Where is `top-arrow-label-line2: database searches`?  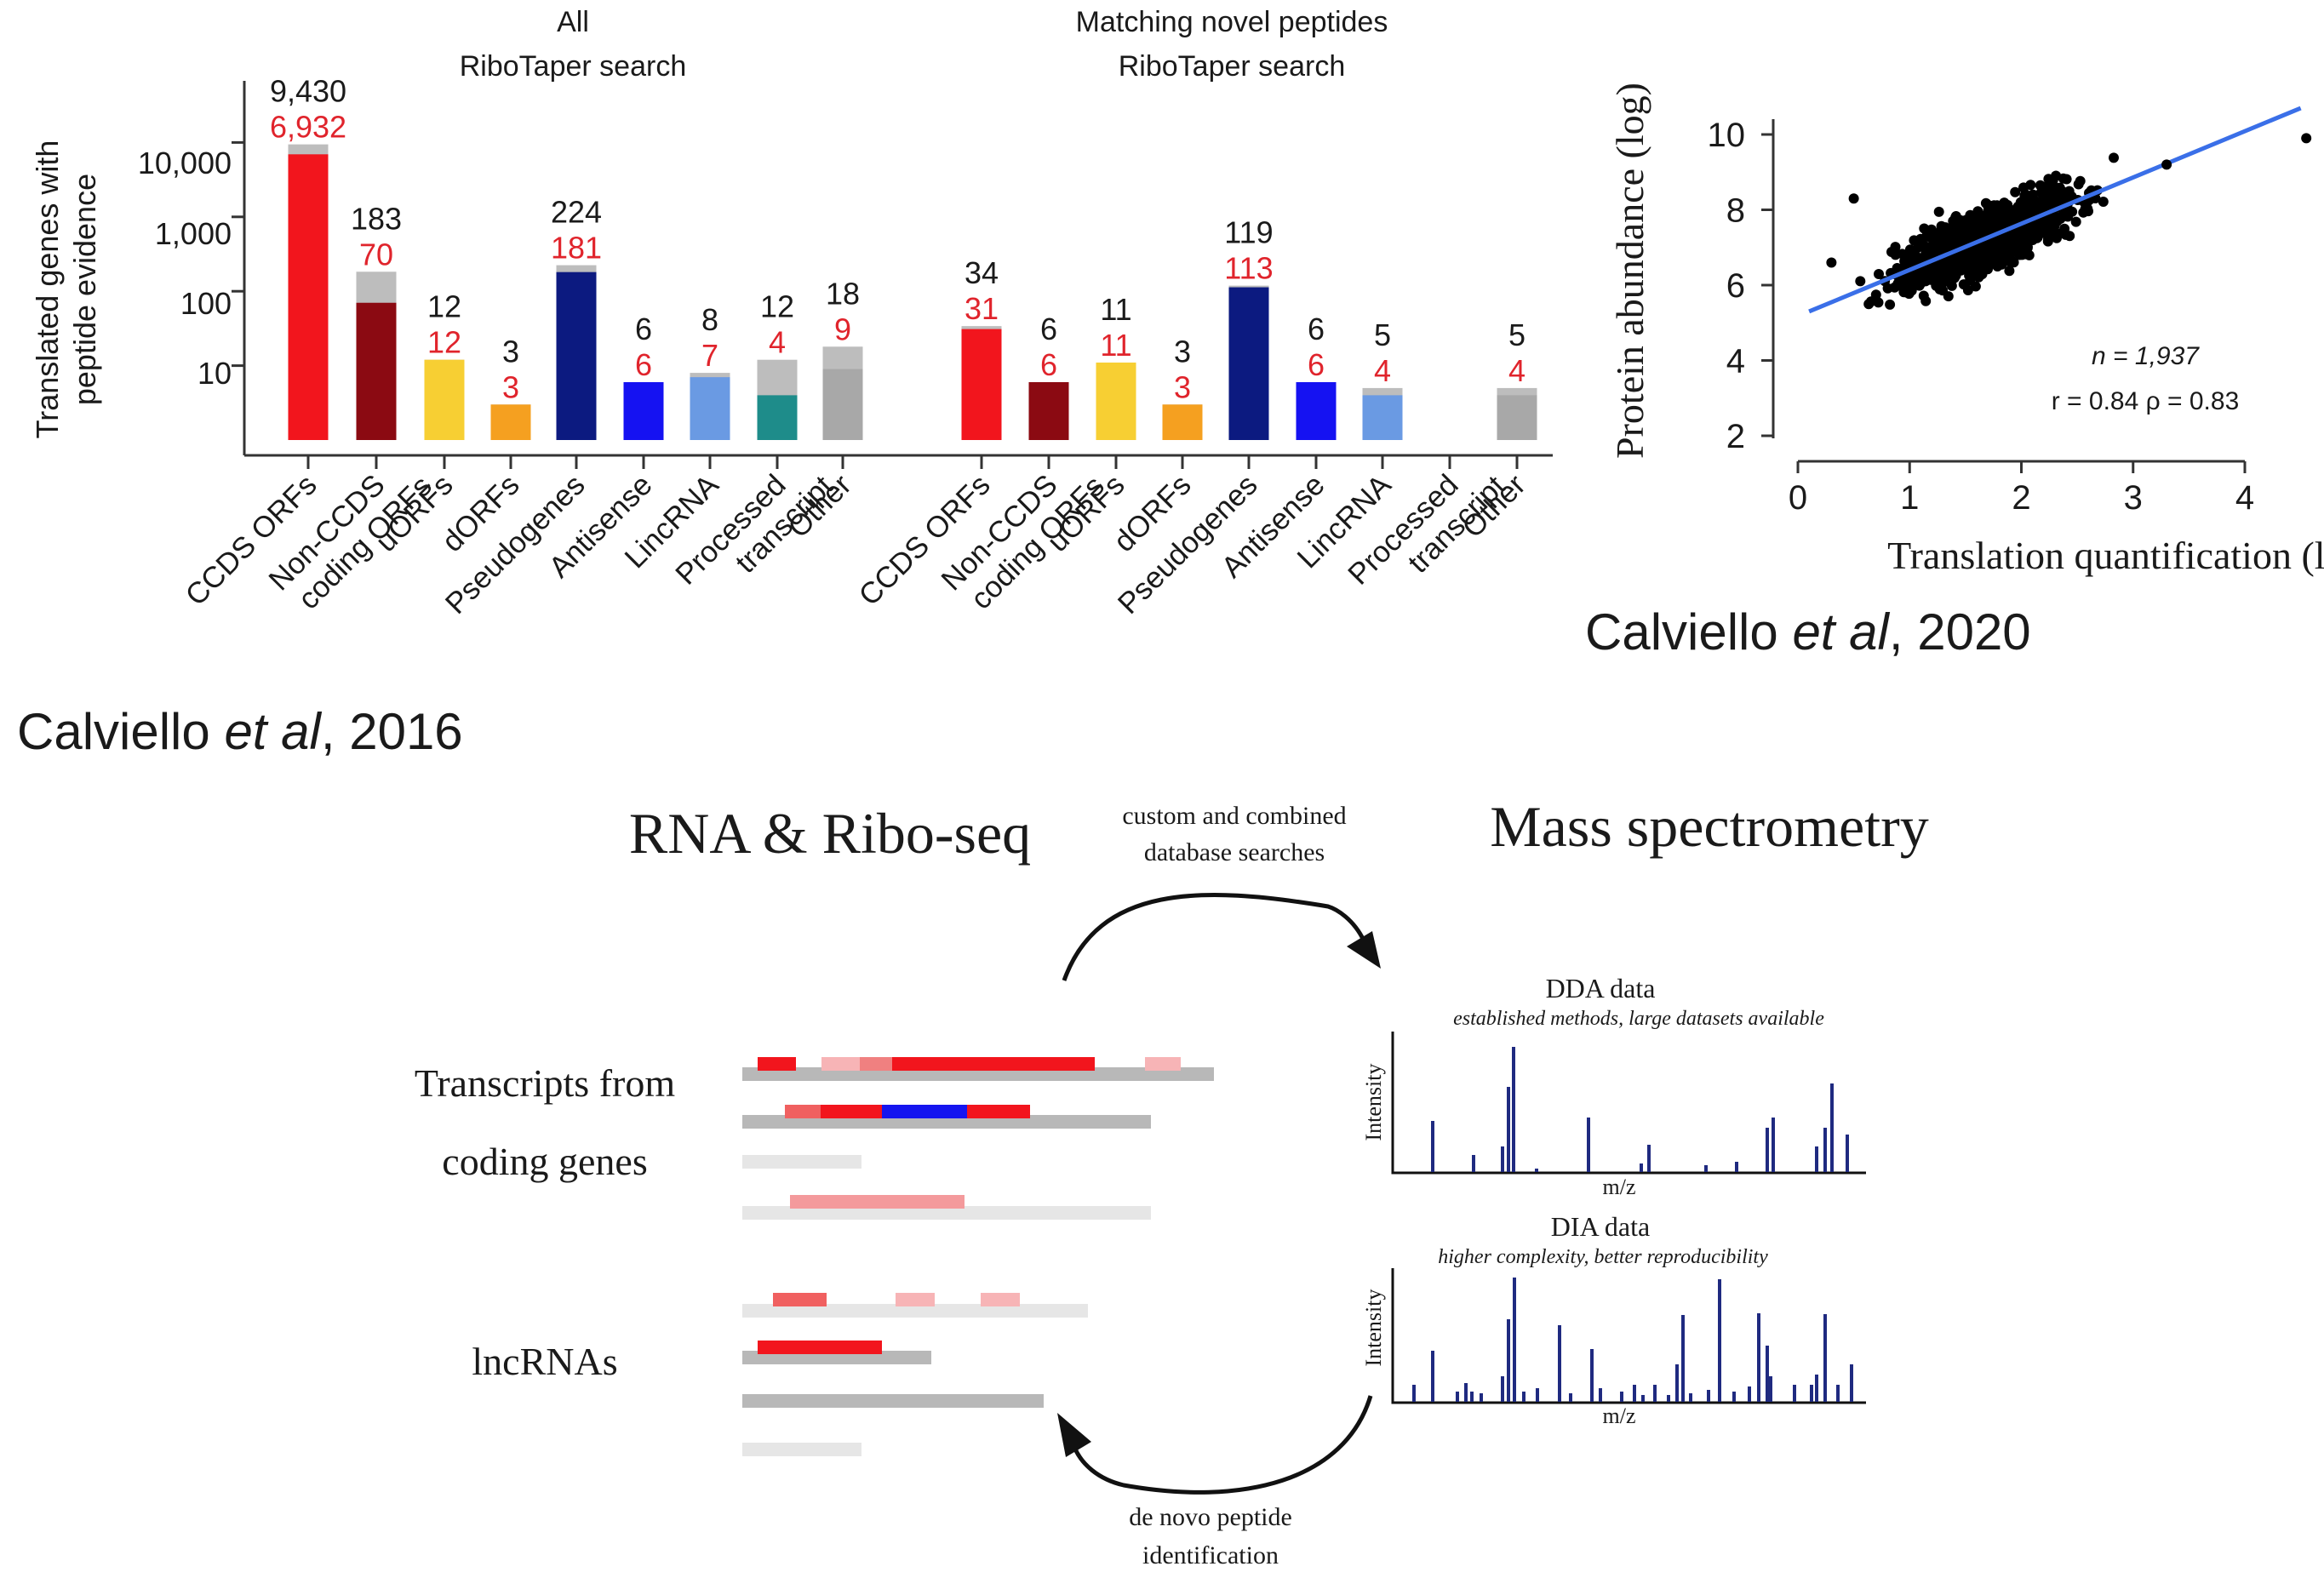 top-arrow-label-line2: database searches is located at coordinates (1234, 852).